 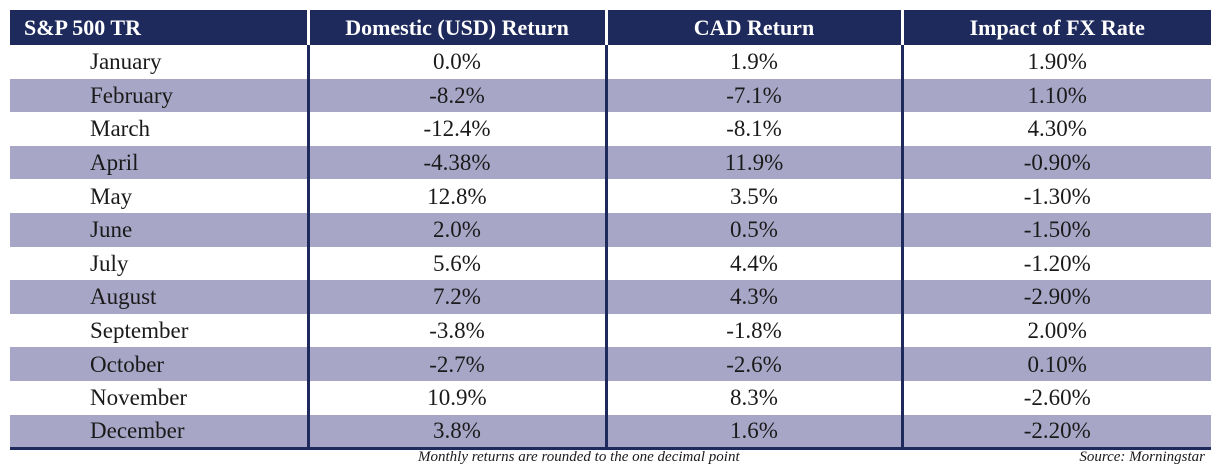 I want to click on cad-return-cell: 1.9%, so click(x=753, y=62).